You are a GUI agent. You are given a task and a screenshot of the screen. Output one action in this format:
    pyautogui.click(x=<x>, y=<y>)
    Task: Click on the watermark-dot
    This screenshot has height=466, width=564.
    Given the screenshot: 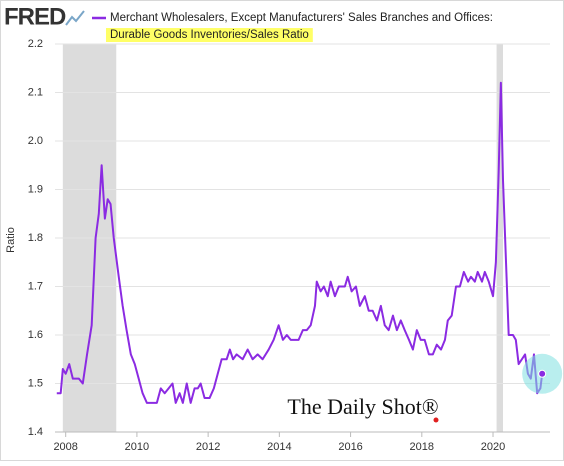 What is the action you would take?
    pyautogui.click(x=436, y=420)
    